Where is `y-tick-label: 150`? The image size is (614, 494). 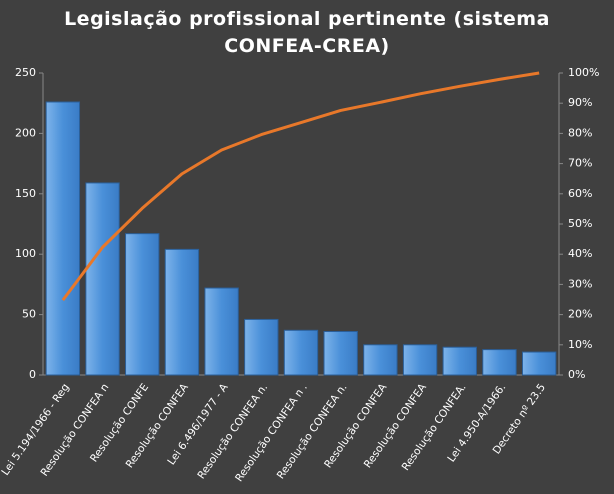 y-tick-label: 150 is located at coordinates (25, 193).